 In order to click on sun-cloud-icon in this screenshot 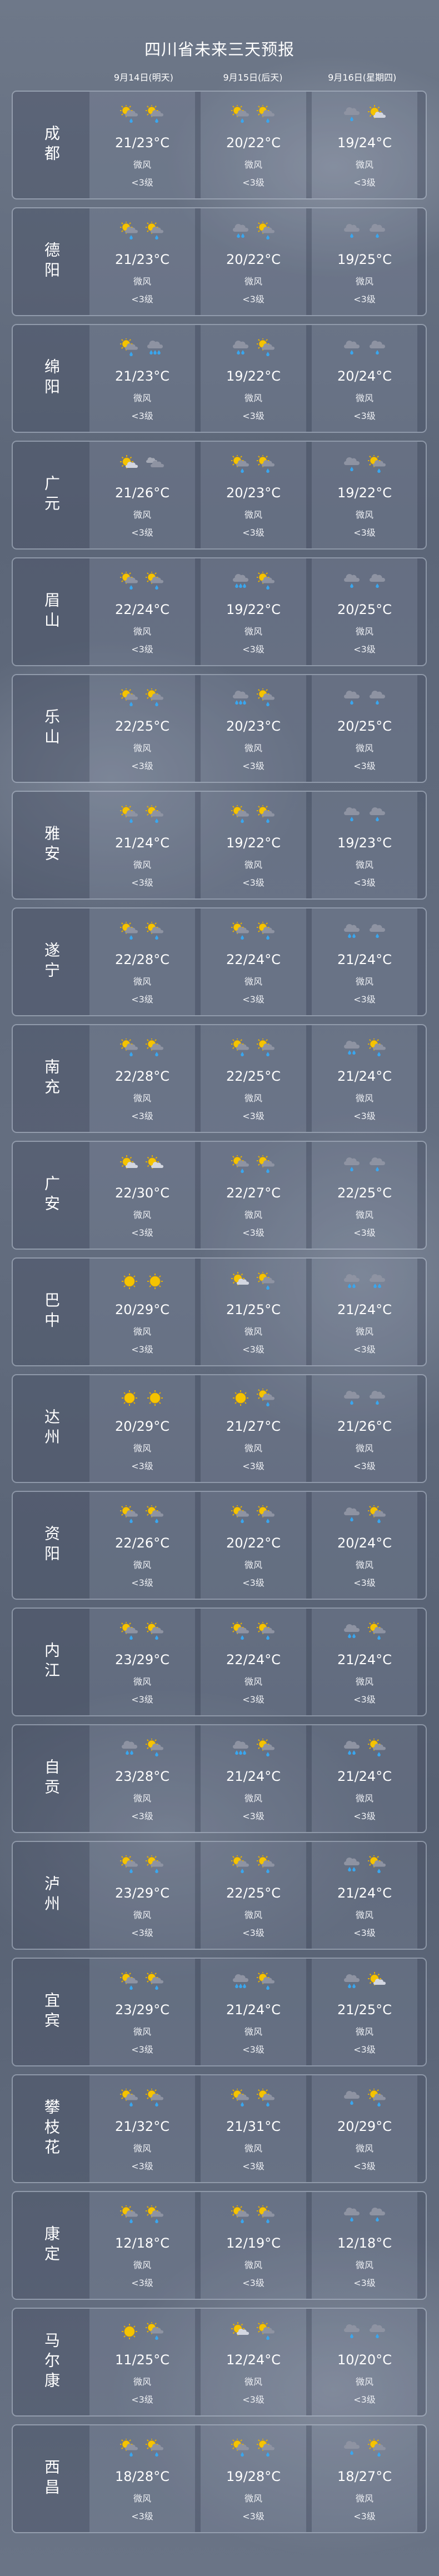, I will do `click(240, 2332)`.